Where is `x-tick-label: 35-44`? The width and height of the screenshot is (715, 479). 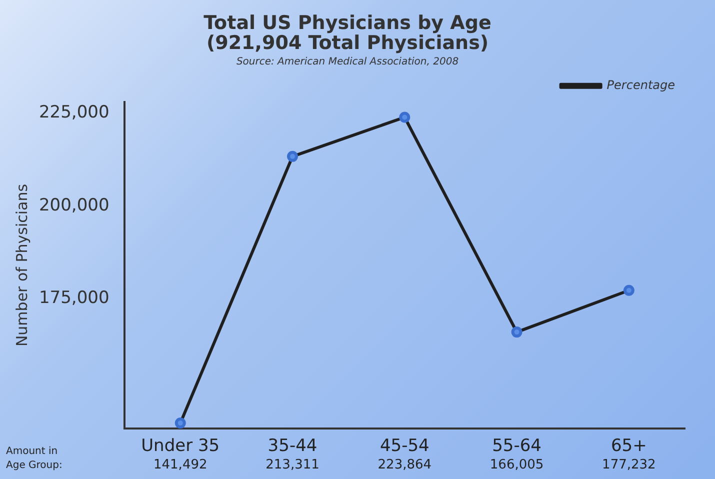
x-tick-label: 35-44 is located at coordinates (293, 446).